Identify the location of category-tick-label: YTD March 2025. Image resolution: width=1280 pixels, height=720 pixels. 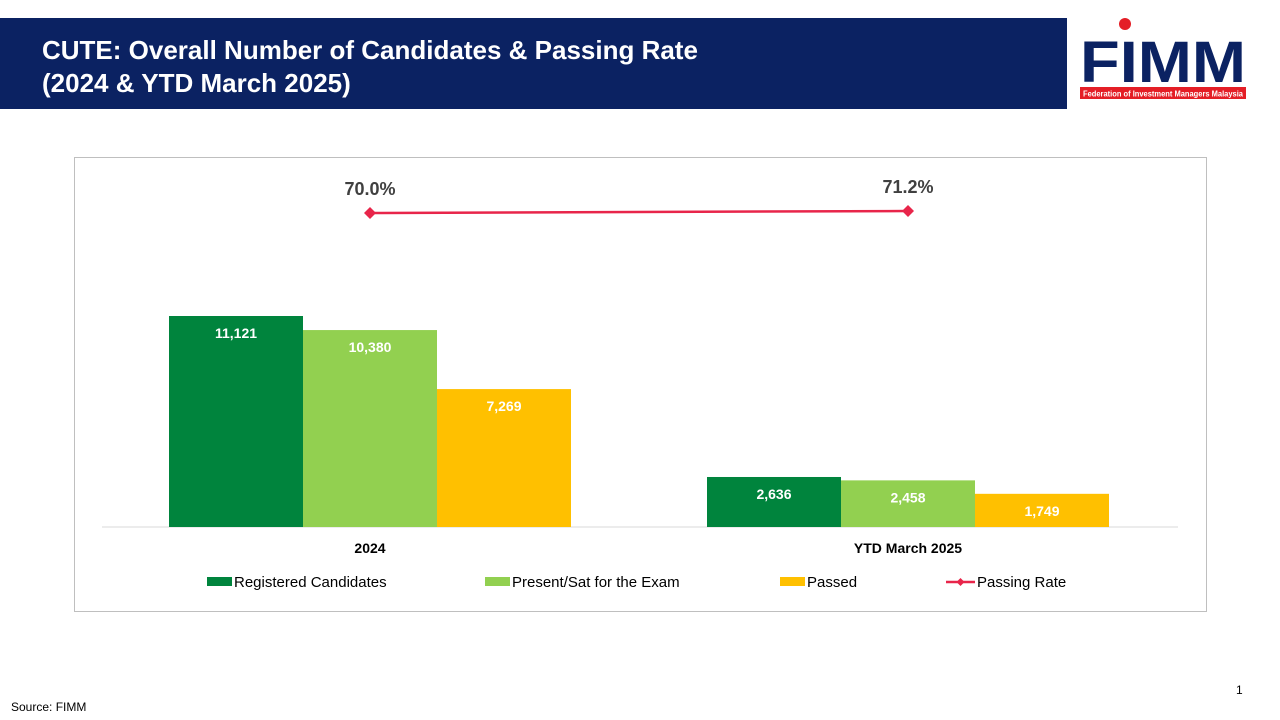
(908, 548).